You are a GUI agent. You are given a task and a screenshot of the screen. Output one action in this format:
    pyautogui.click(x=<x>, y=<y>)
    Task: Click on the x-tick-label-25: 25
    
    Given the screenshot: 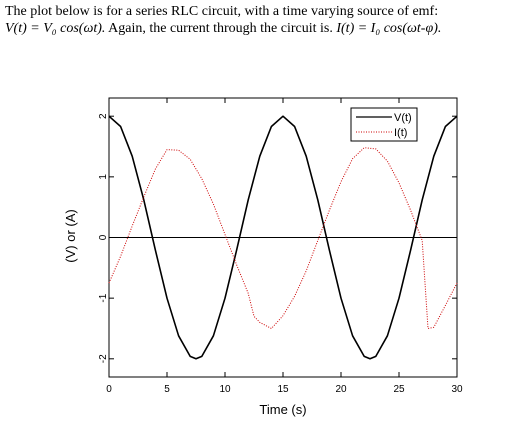 What is the action you would take?
    pyautogui.click(x=399, y=389)
    